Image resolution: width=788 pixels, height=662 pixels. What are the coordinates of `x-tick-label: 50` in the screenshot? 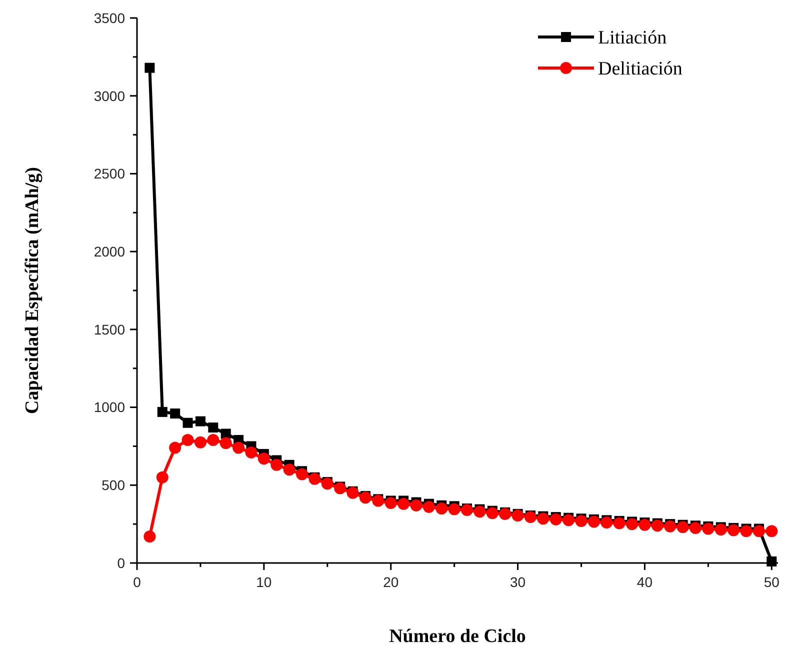 It's located at (772, 582).